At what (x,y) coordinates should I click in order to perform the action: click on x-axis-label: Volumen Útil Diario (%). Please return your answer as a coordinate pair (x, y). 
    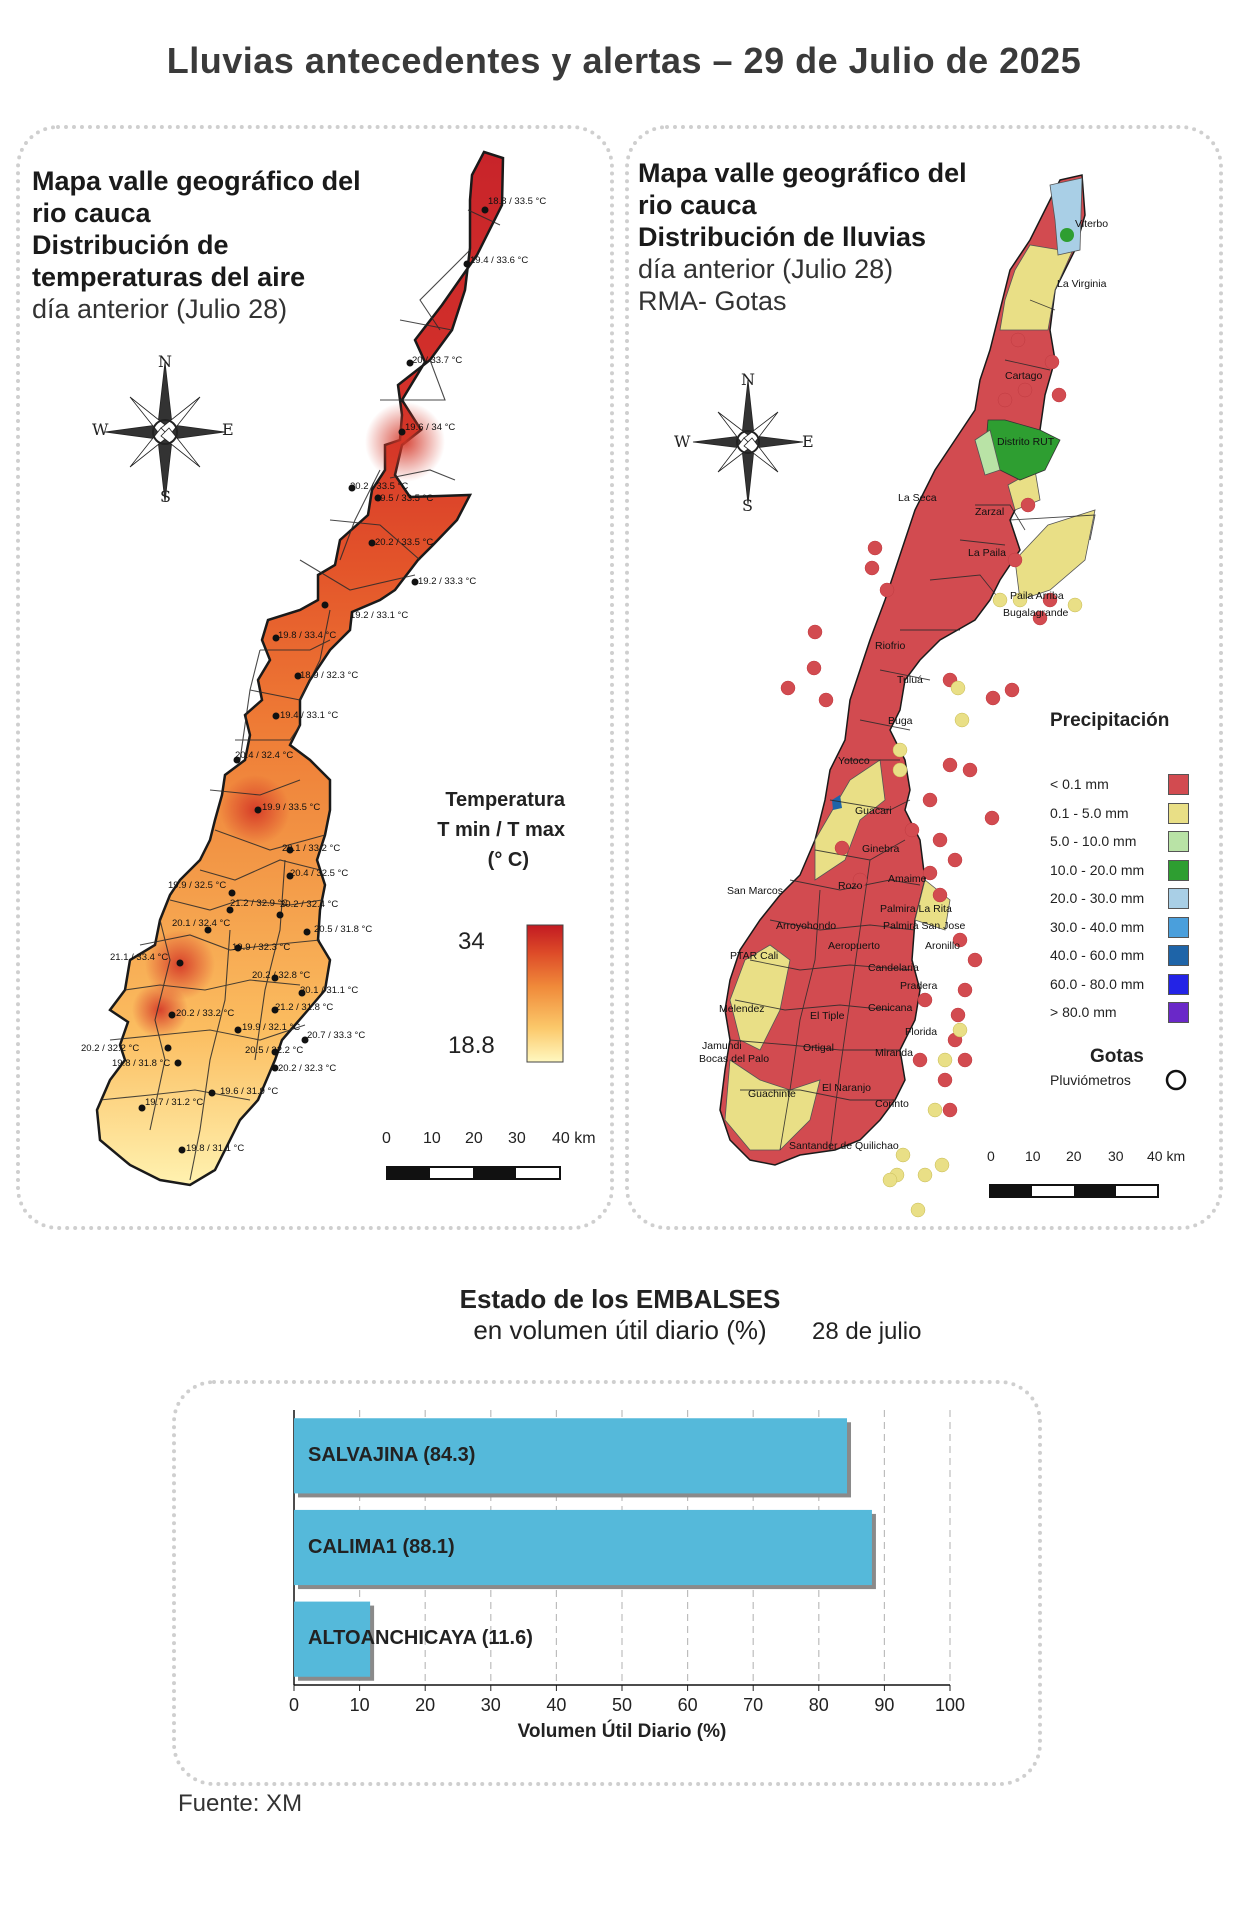
    Looking at the image, I should click on (622, 1731).